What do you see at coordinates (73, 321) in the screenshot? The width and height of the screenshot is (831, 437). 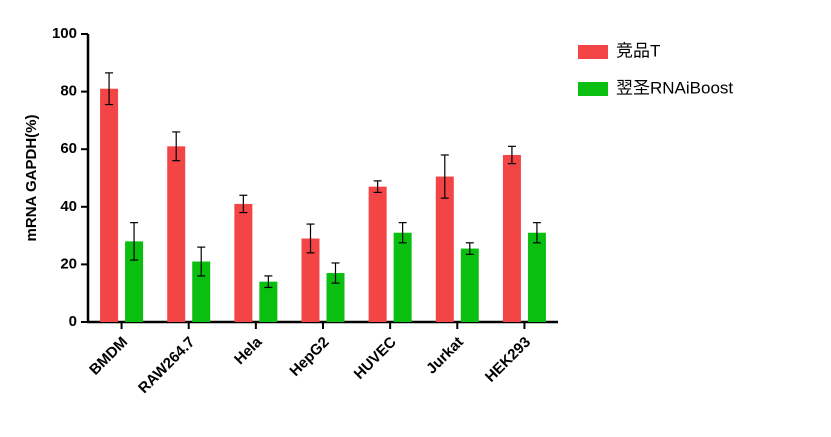 I see `y-tick-label: 0` at bounding box center [73, 321].